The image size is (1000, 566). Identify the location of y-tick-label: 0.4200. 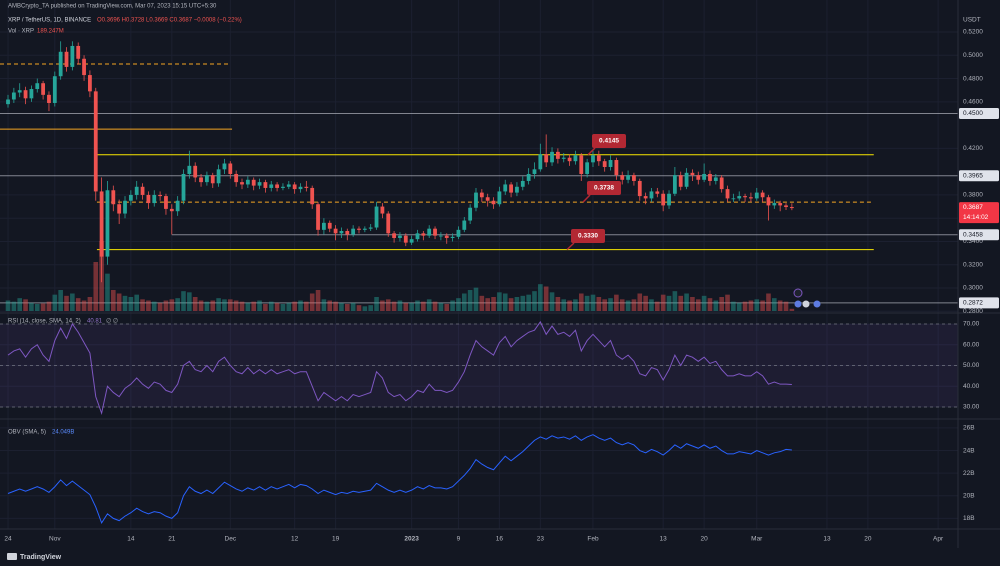
(973, 148).